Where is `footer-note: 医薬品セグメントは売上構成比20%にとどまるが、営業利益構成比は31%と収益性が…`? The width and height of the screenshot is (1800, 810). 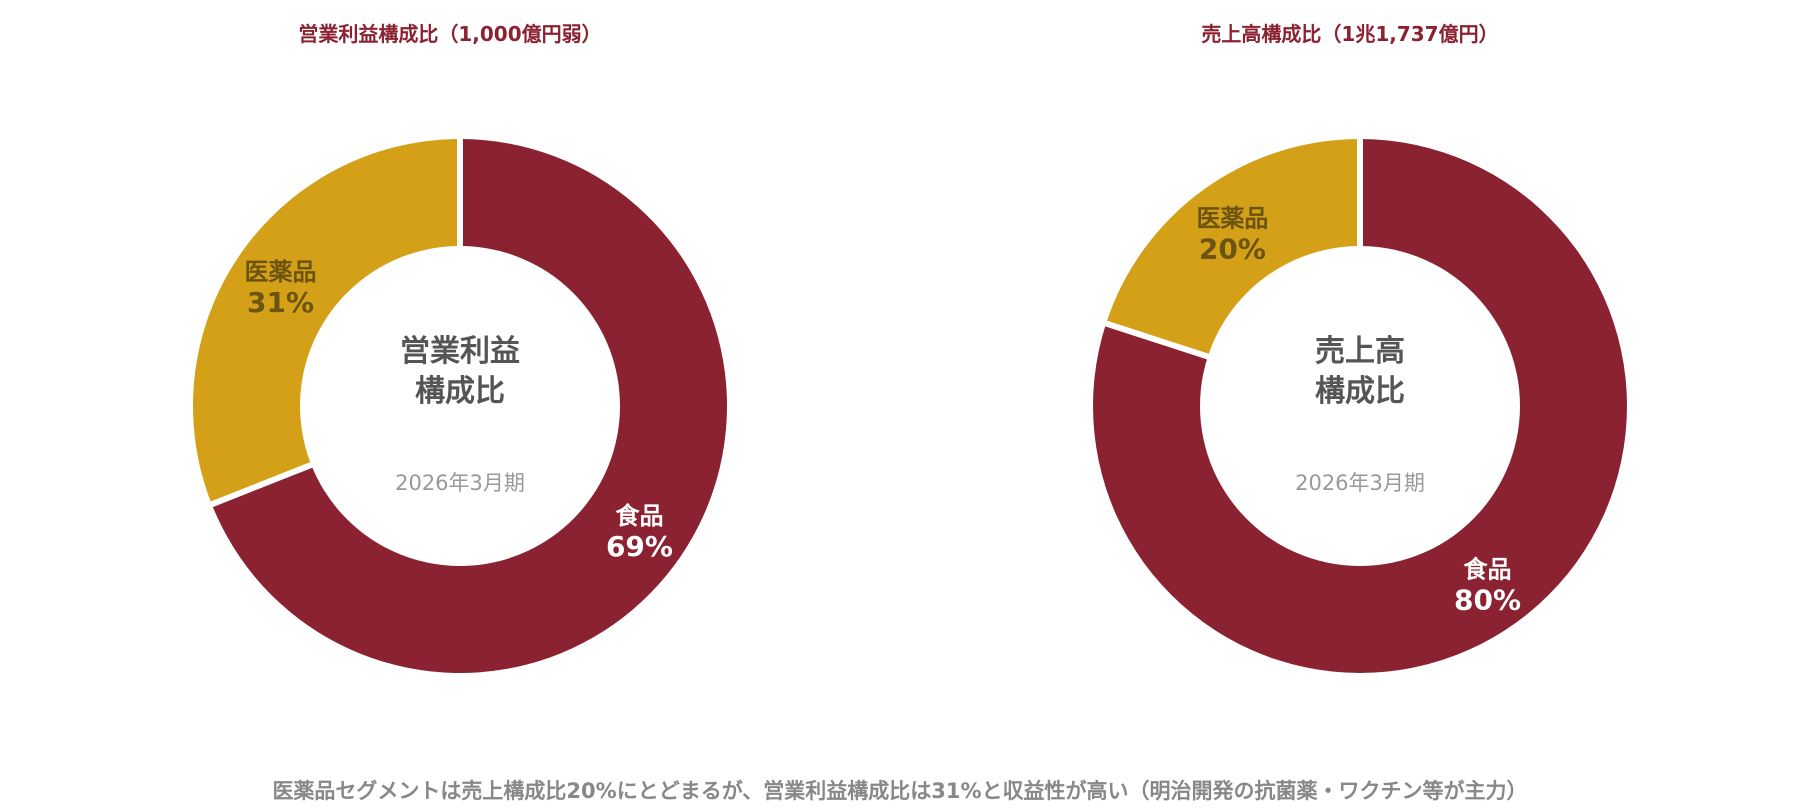 footer-note: 医薬品セグメントは売上構成比20%にとどまるが、営業利益構成比は31%と収益性が… is located at coordinates (900, 791).